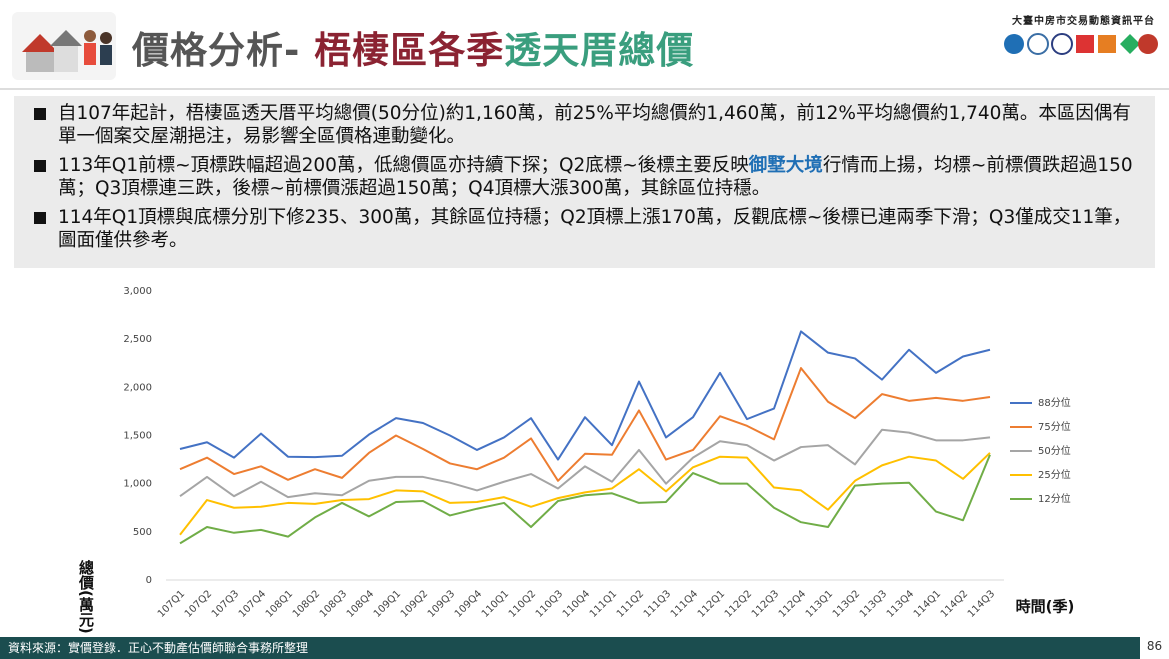 This screenshot has width=1169, height=659. I want to click on y-tick-label: 2,500, so click(137, 339).